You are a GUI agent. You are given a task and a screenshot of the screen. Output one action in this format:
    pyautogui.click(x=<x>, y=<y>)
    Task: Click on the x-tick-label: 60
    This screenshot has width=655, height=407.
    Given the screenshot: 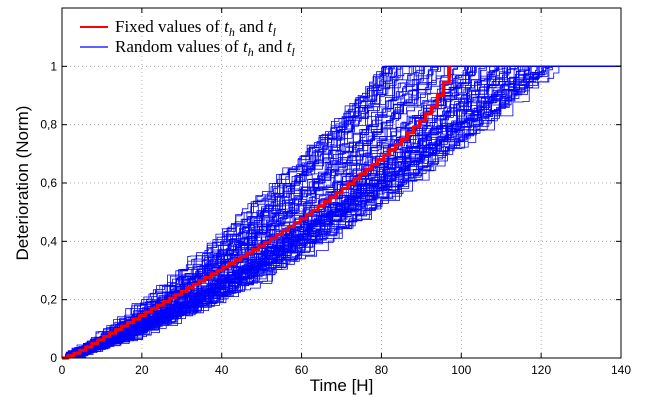 What is the action you would take?
    pyautogui.click(x=302, y=370)
    